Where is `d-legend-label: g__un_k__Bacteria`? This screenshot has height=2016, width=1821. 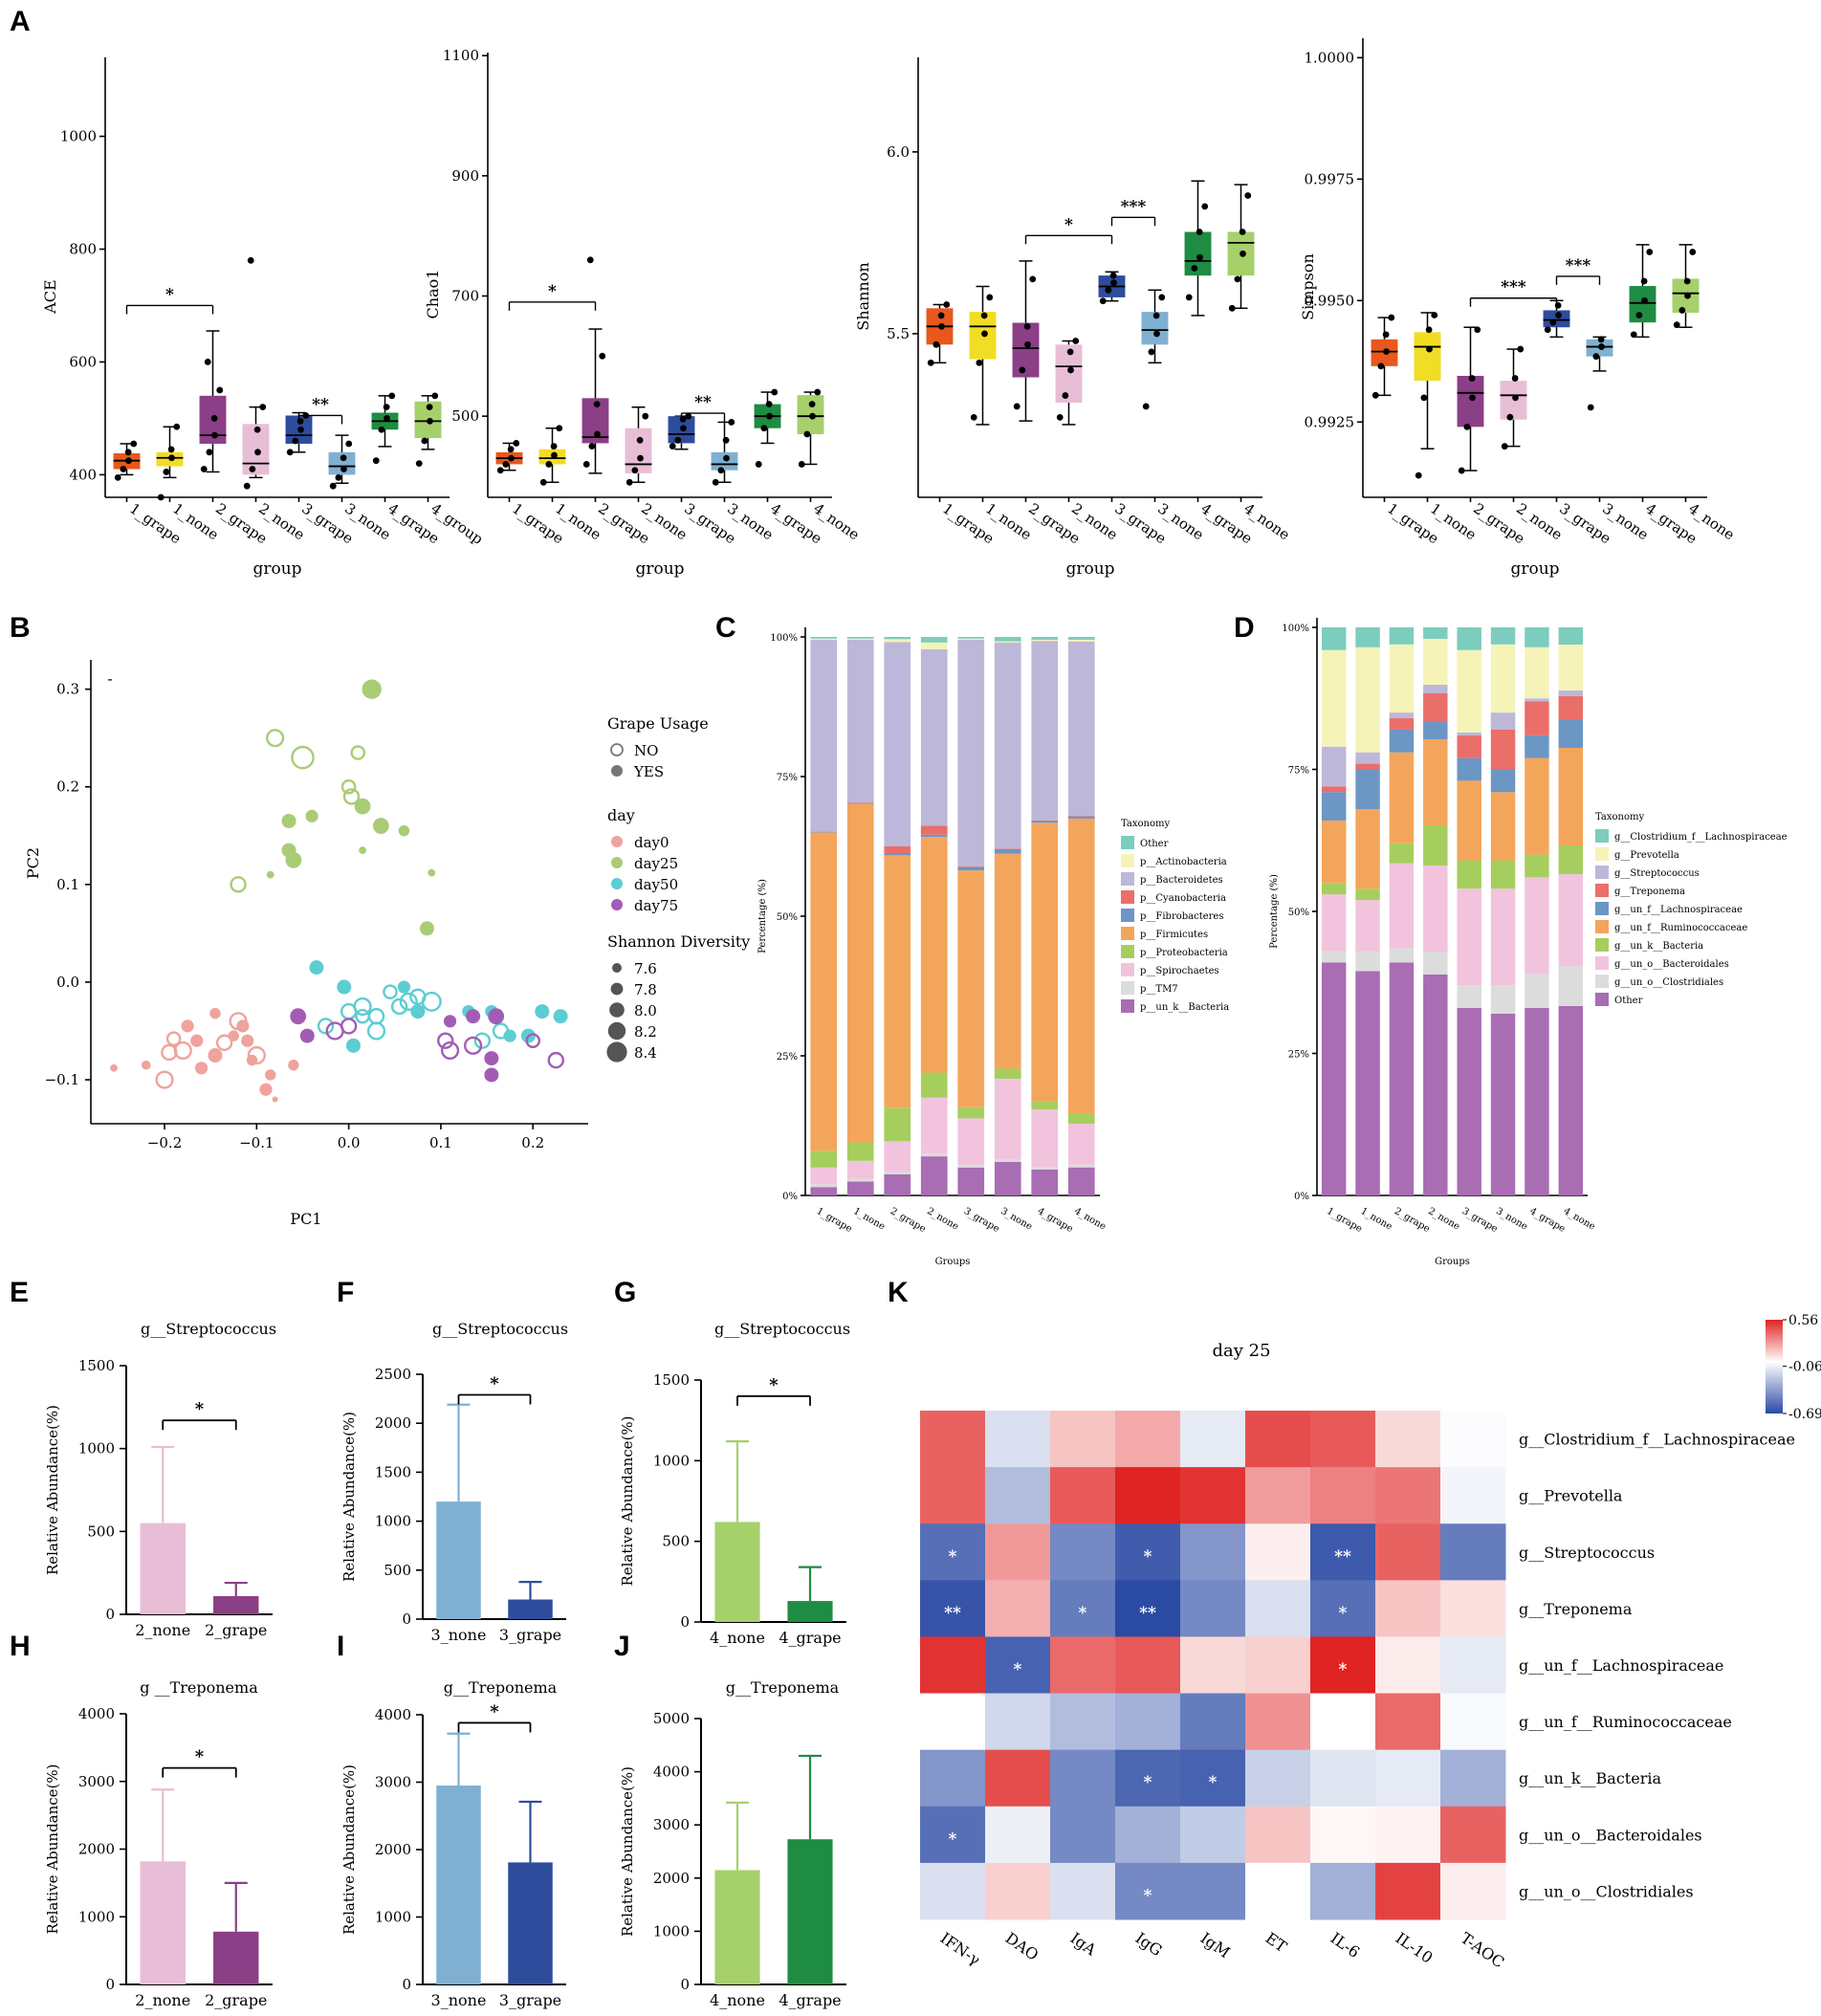 d-legend-label: g__un_k__Bacteria is located at coordinates (1659, 946).